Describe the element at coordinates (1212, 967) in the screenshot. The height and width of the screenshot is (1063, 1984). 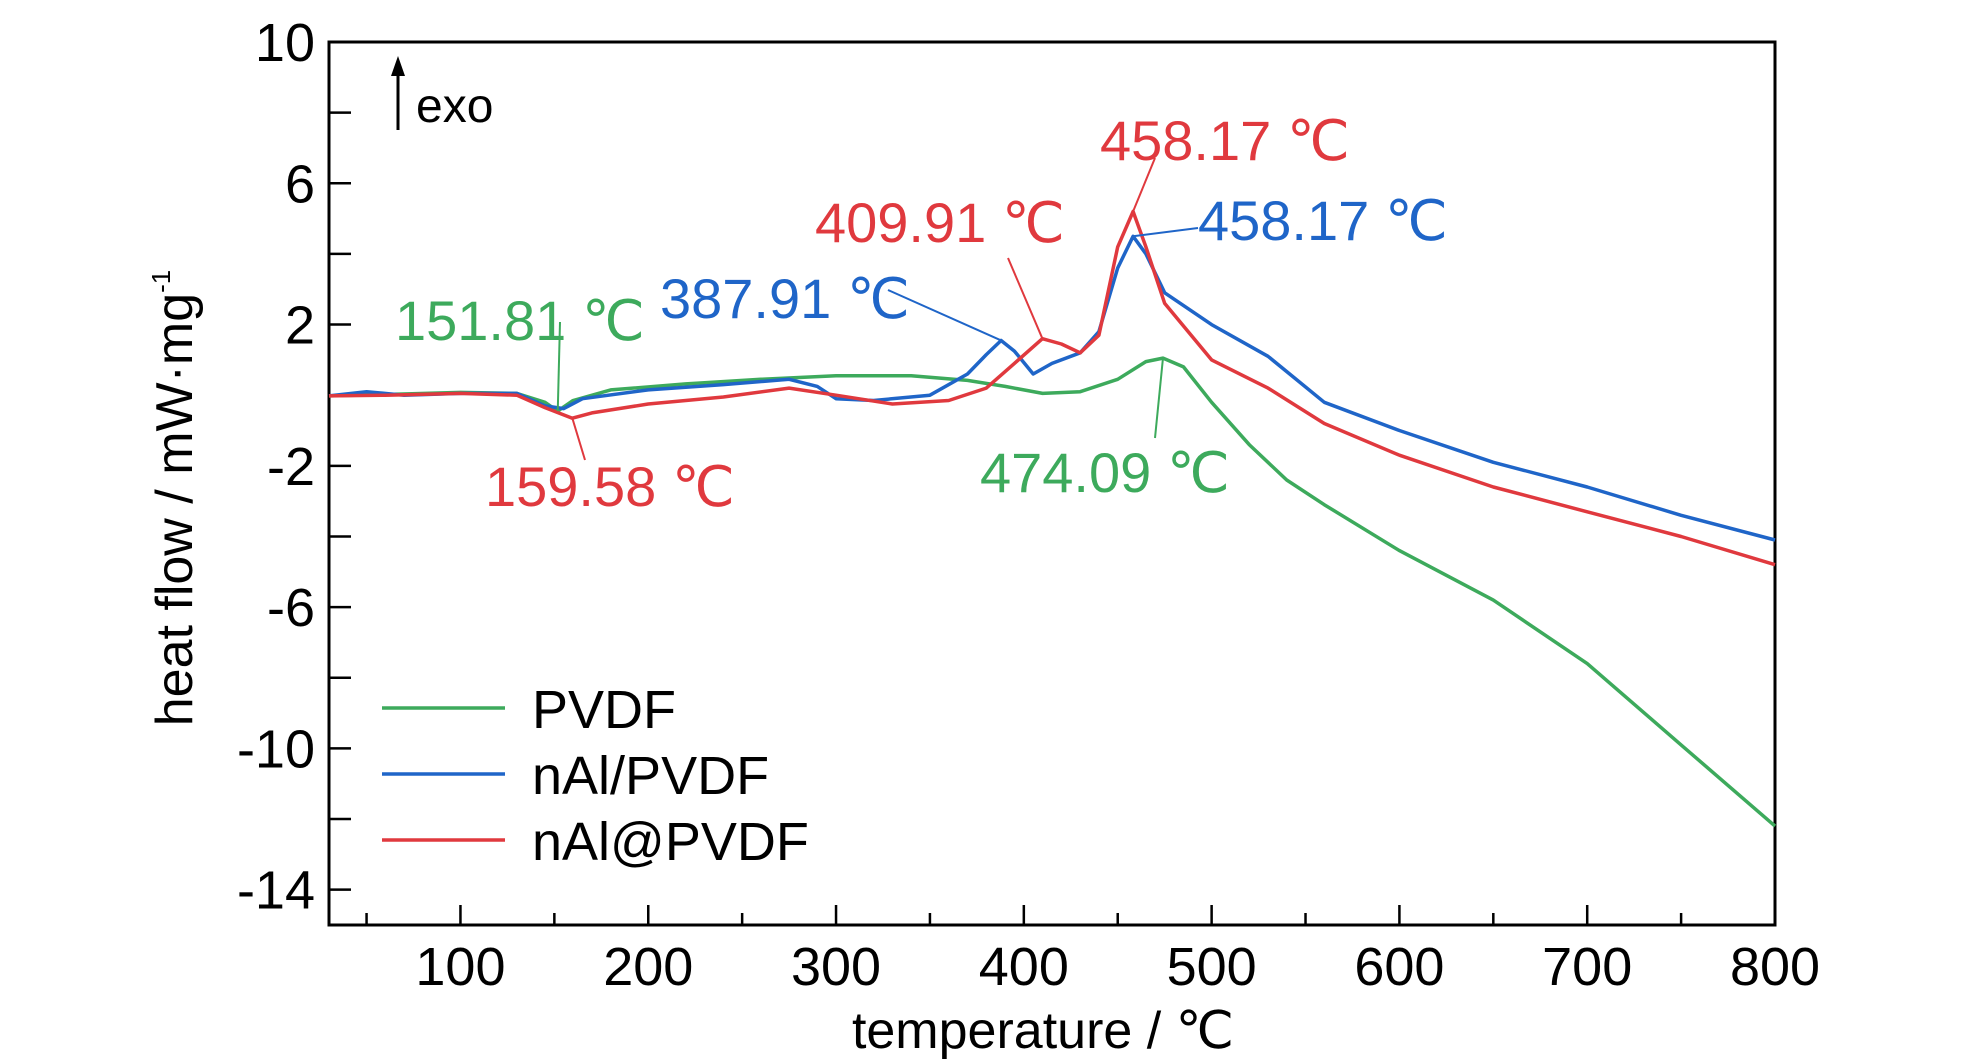
I see `x-tick-label: 500` at that location.